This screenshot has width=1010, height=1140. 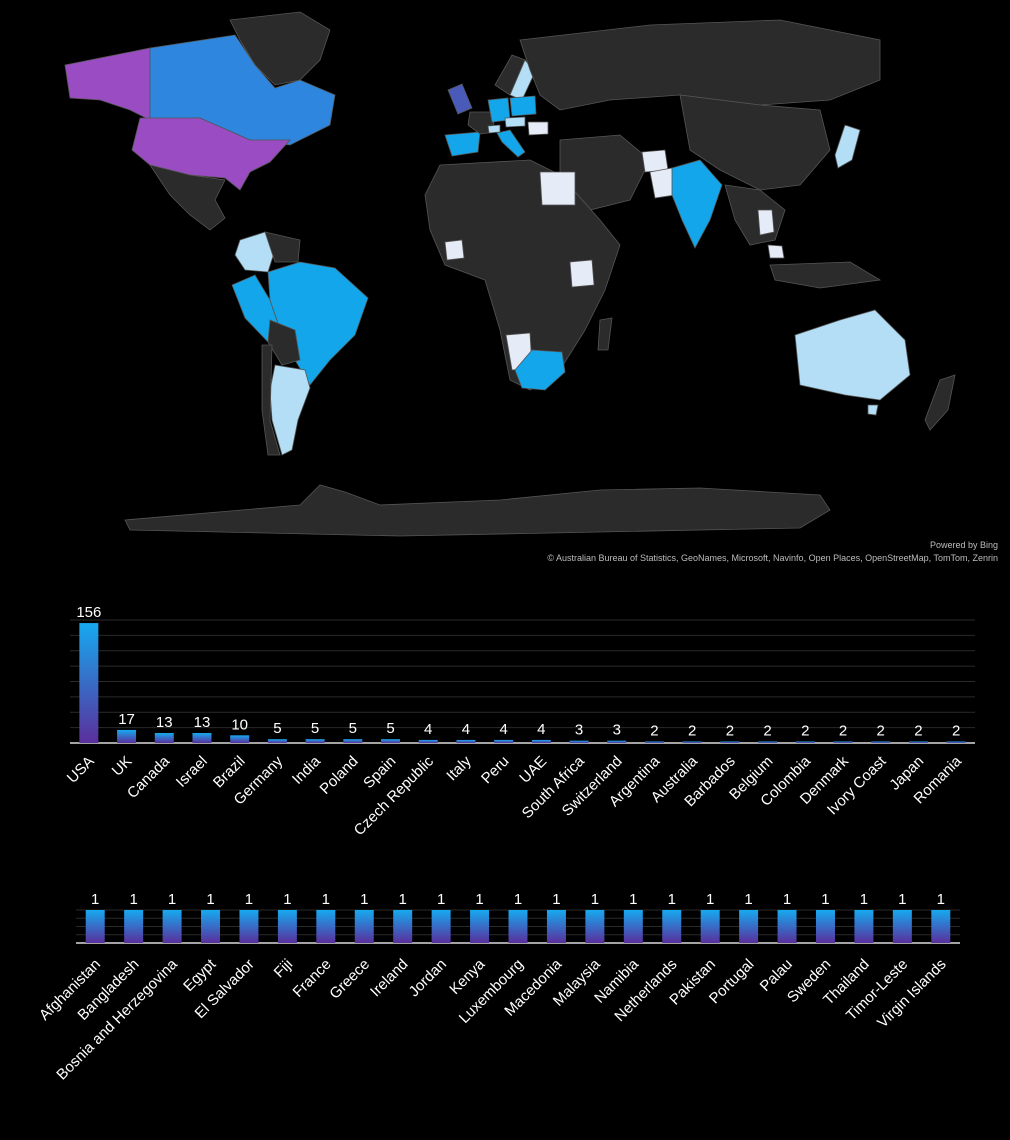 I want to click on region-usa, so click(x=211, y=154).